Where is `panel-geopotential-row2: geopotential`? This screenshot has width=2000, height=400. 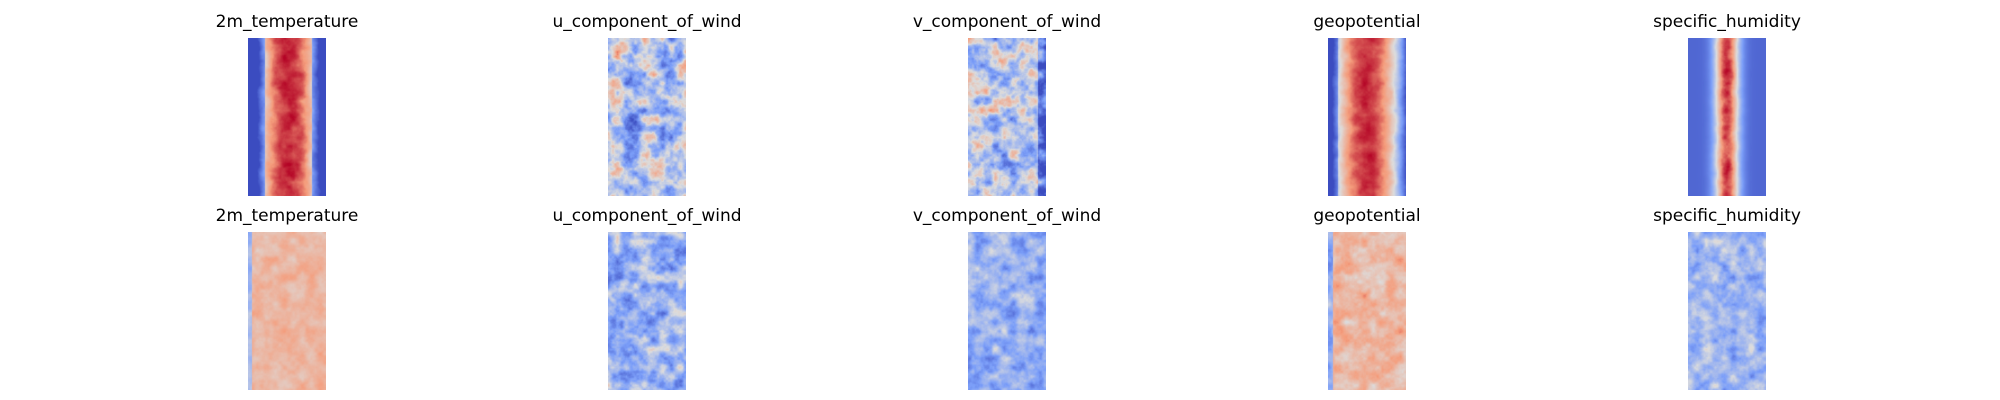
panel-geopotential-row2: geopotential is located at coordinates (1367, 298).